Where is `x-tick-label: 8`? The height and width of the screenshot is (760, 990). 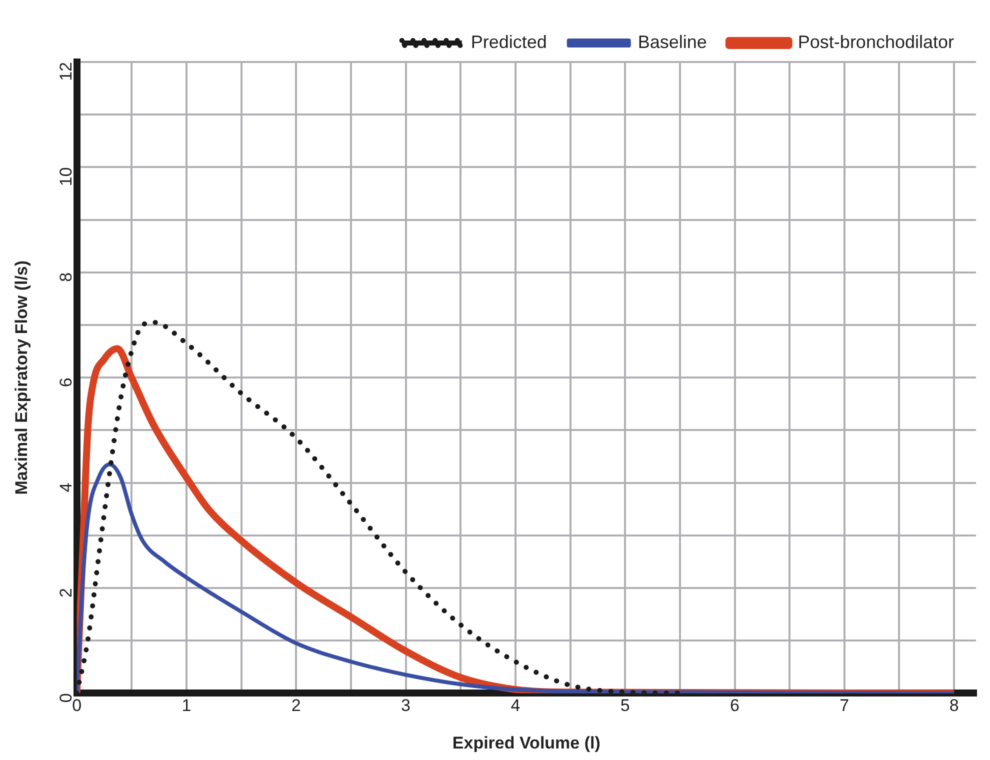
x-tick-label: 8 is located at coordinates (954, 706).